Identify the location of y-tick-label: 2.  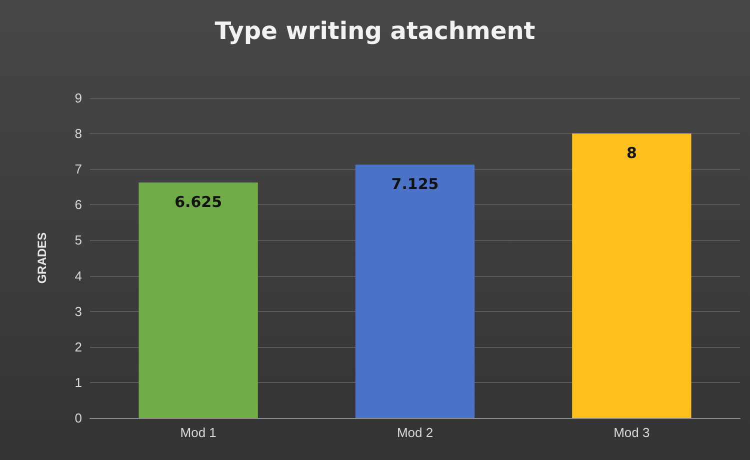
(78, 346).